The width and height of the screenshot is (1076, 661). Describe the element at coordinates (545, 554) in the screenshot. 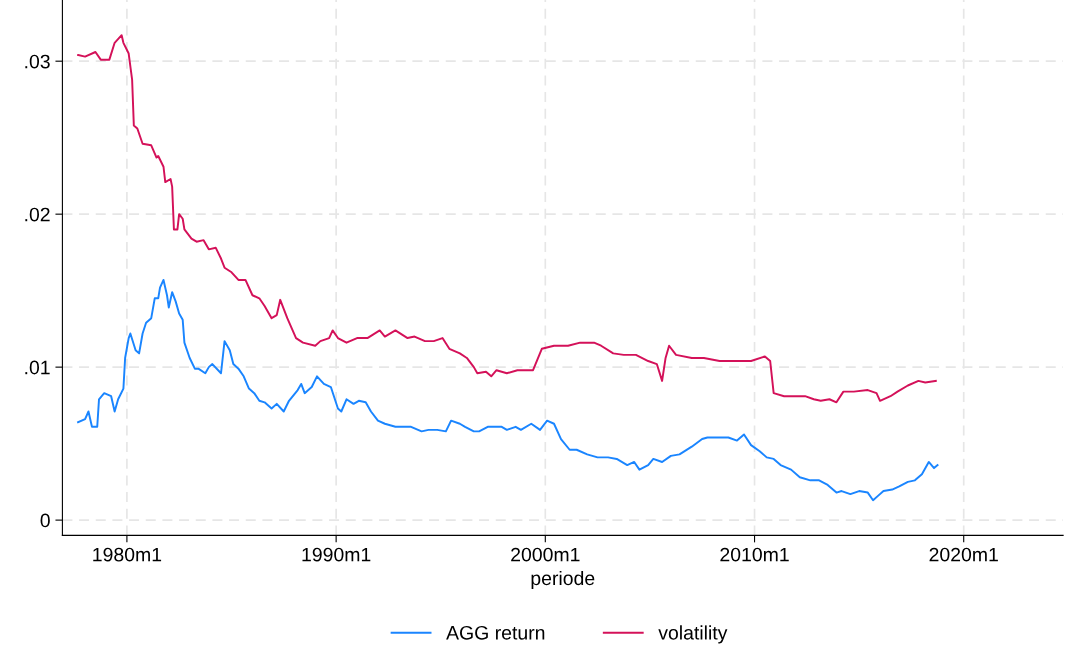

I see `x-tick-label: 2000m1` at that location.